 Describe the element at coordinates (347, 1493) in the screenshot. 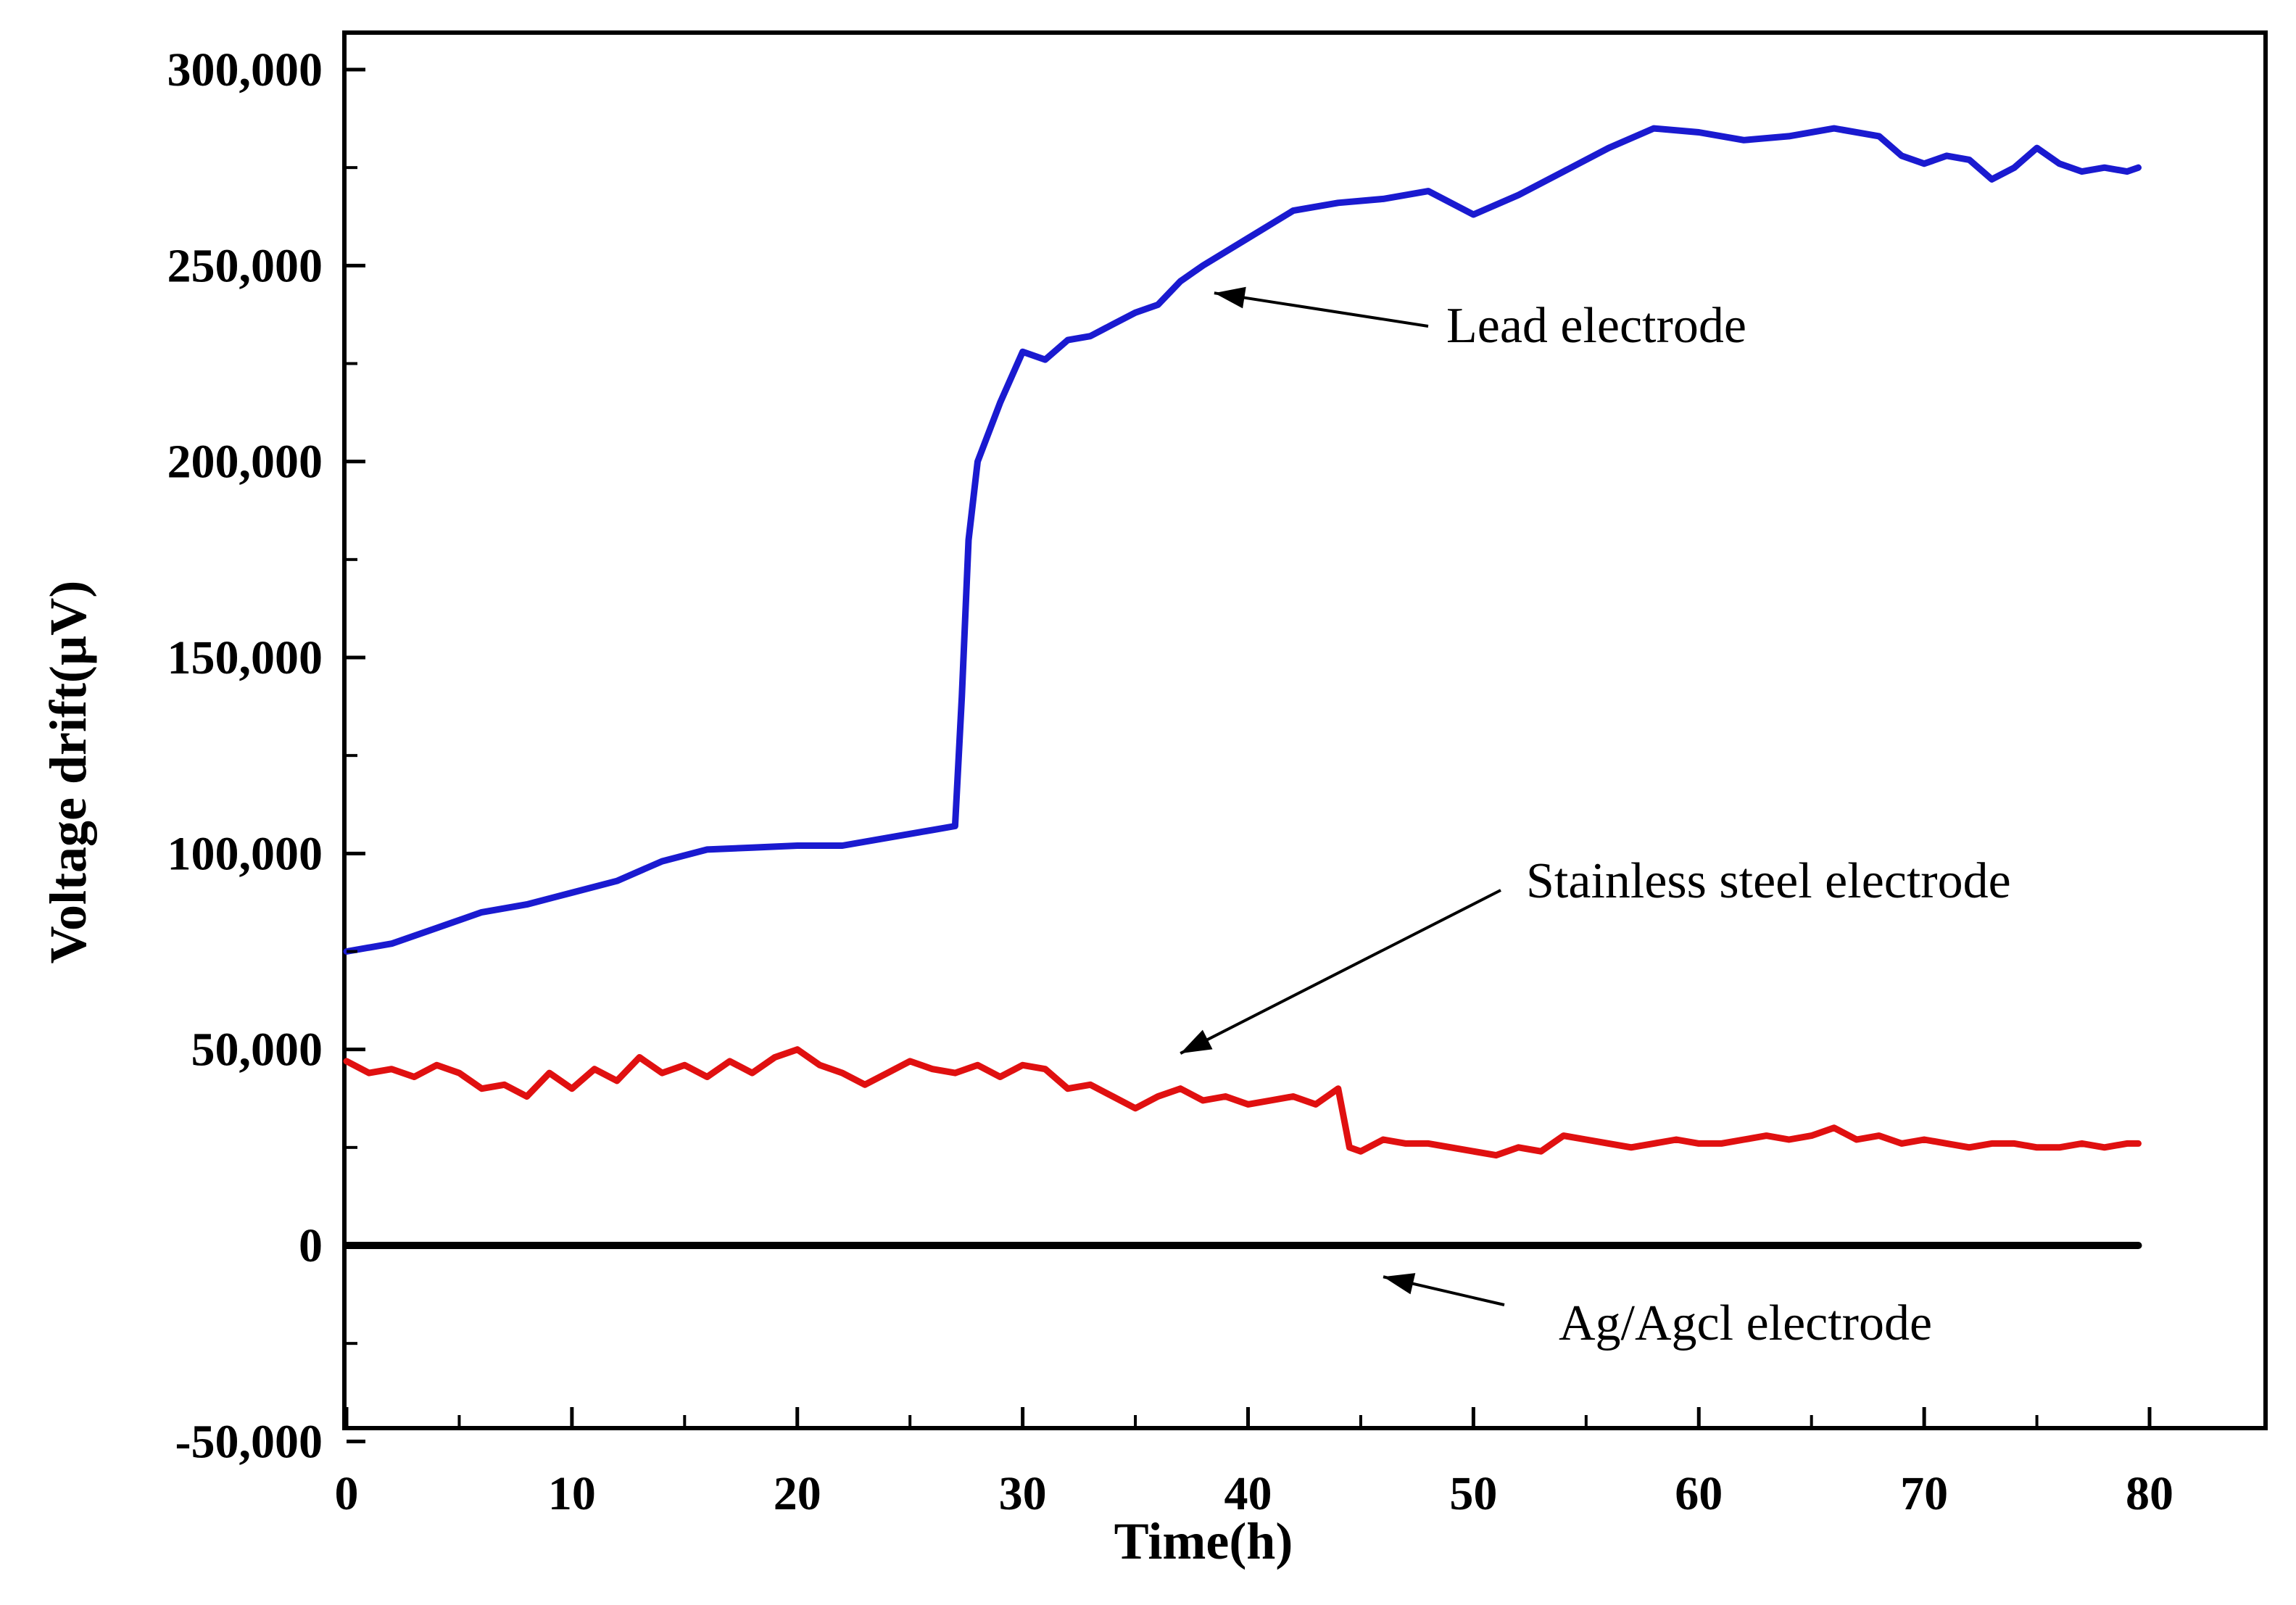

I see `x-tick-label: 0` at that location.